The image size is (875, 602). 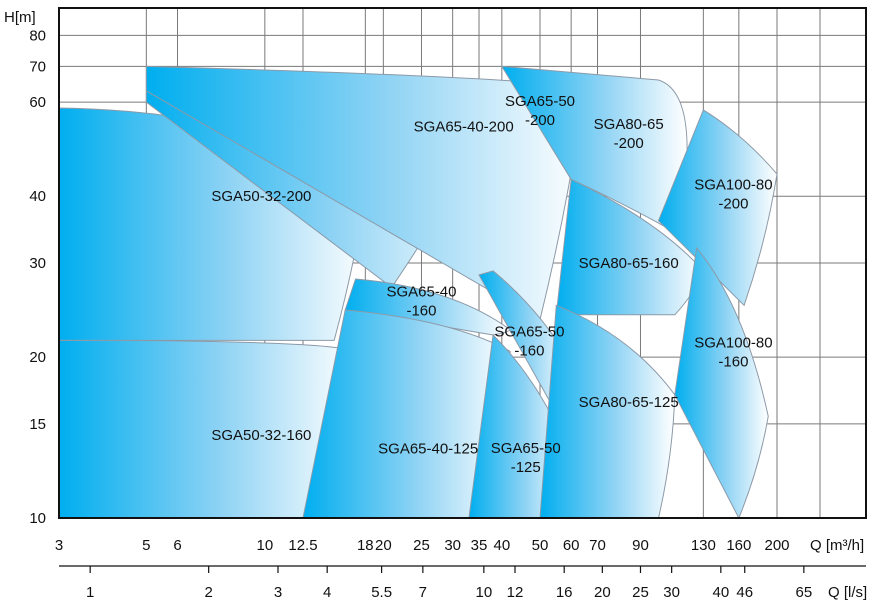 What do you see at coordinates (383, 545) in the screenshot?
I see `x-tick-label: 20` at bounding box center [383, 545].